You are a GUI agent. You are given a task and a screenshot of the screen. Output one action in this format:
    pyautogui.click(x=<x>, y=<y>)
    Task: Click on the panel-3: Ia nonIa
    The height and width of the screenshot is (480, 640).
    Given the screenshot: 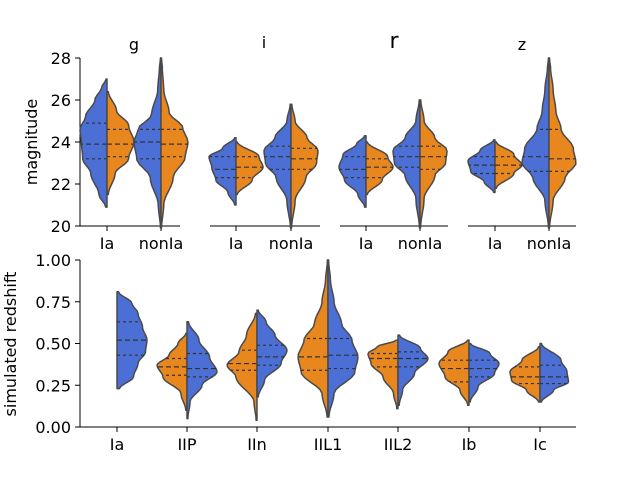 What is the action you would take?
    pyautogui.click(x=522, y=155)
    